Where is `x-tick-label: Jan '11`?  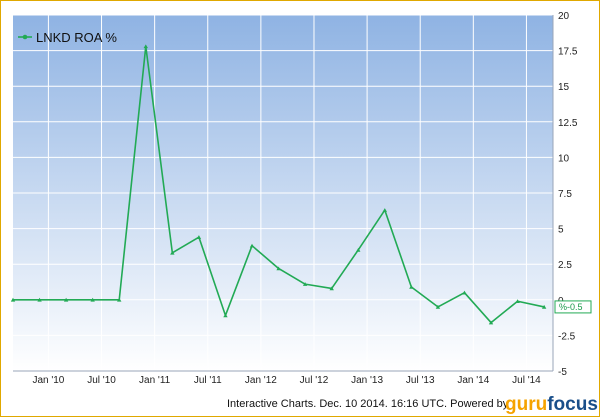 x-tick-label: Jan '11 is located at coordinates (155, 380).